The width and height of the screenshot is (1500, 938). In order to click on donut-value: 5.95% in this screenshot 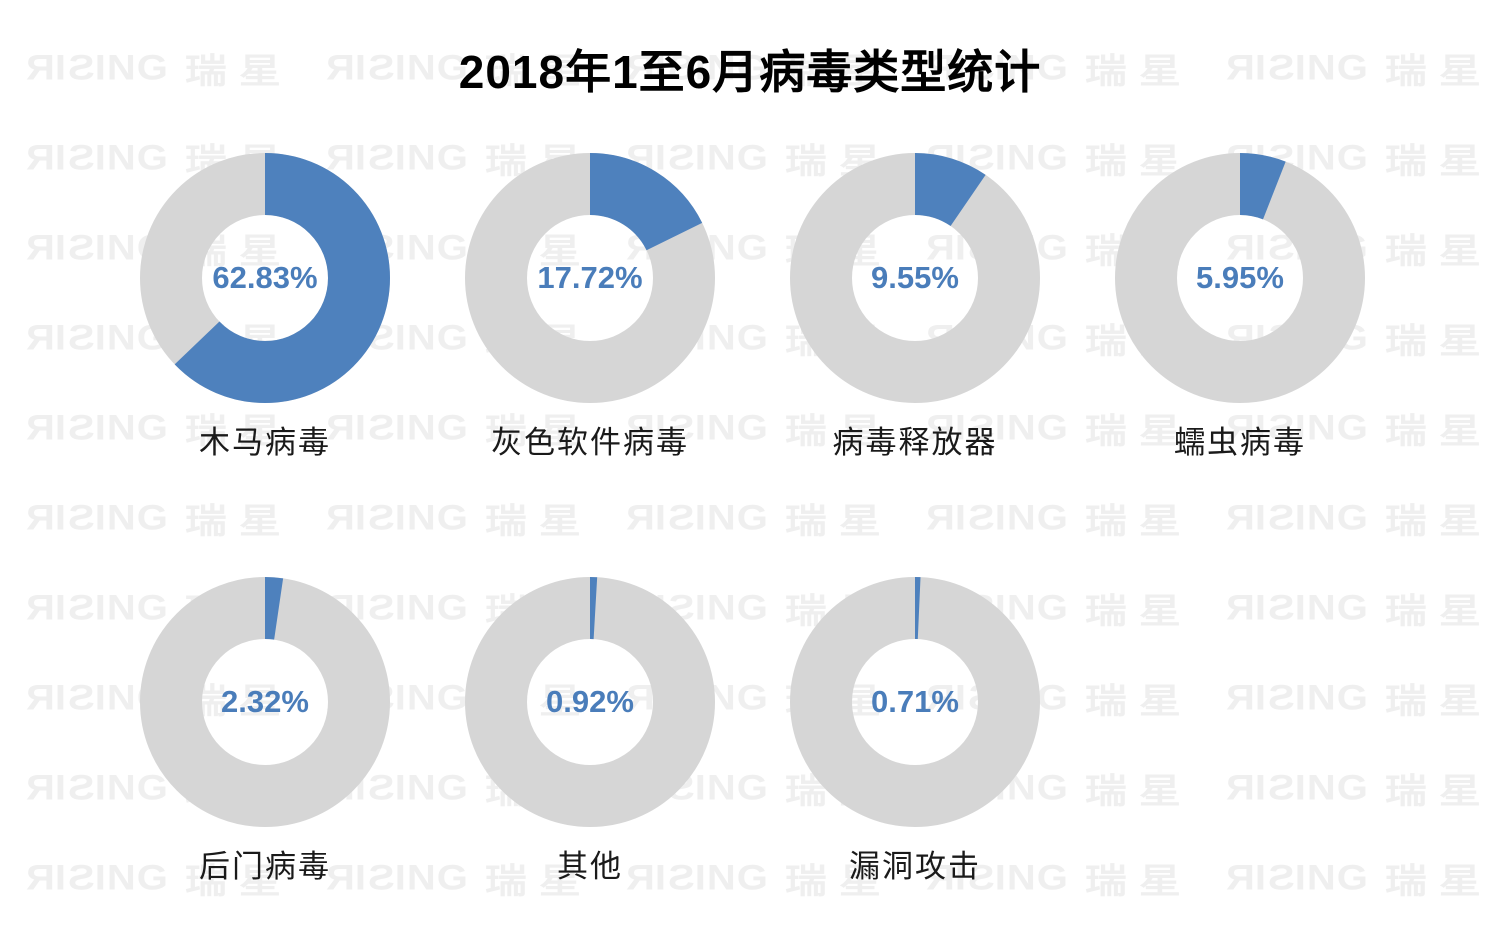, I will do `click(1240, 277)`.